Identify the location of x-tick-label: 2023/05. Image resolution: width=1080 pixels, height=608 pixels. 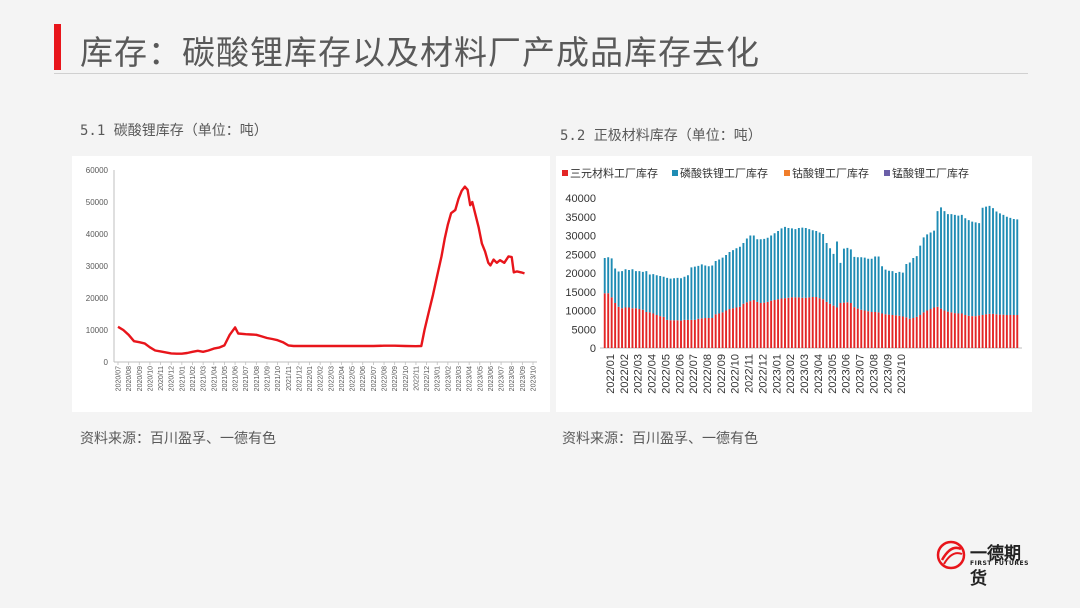
(480, 378).